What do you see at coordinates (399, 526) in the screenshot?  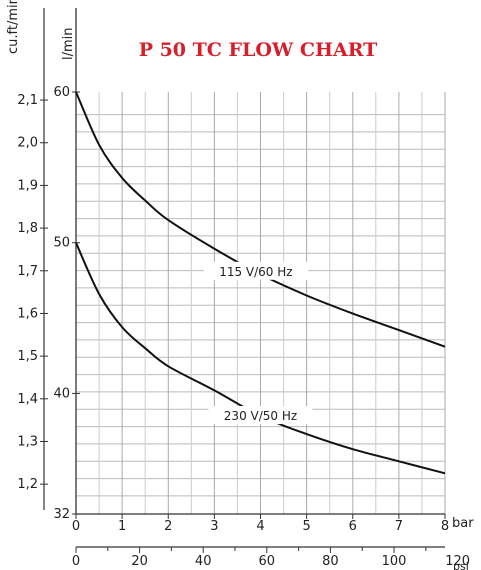 I see `x-tick-label: 7` at bounding box center [399, 526].